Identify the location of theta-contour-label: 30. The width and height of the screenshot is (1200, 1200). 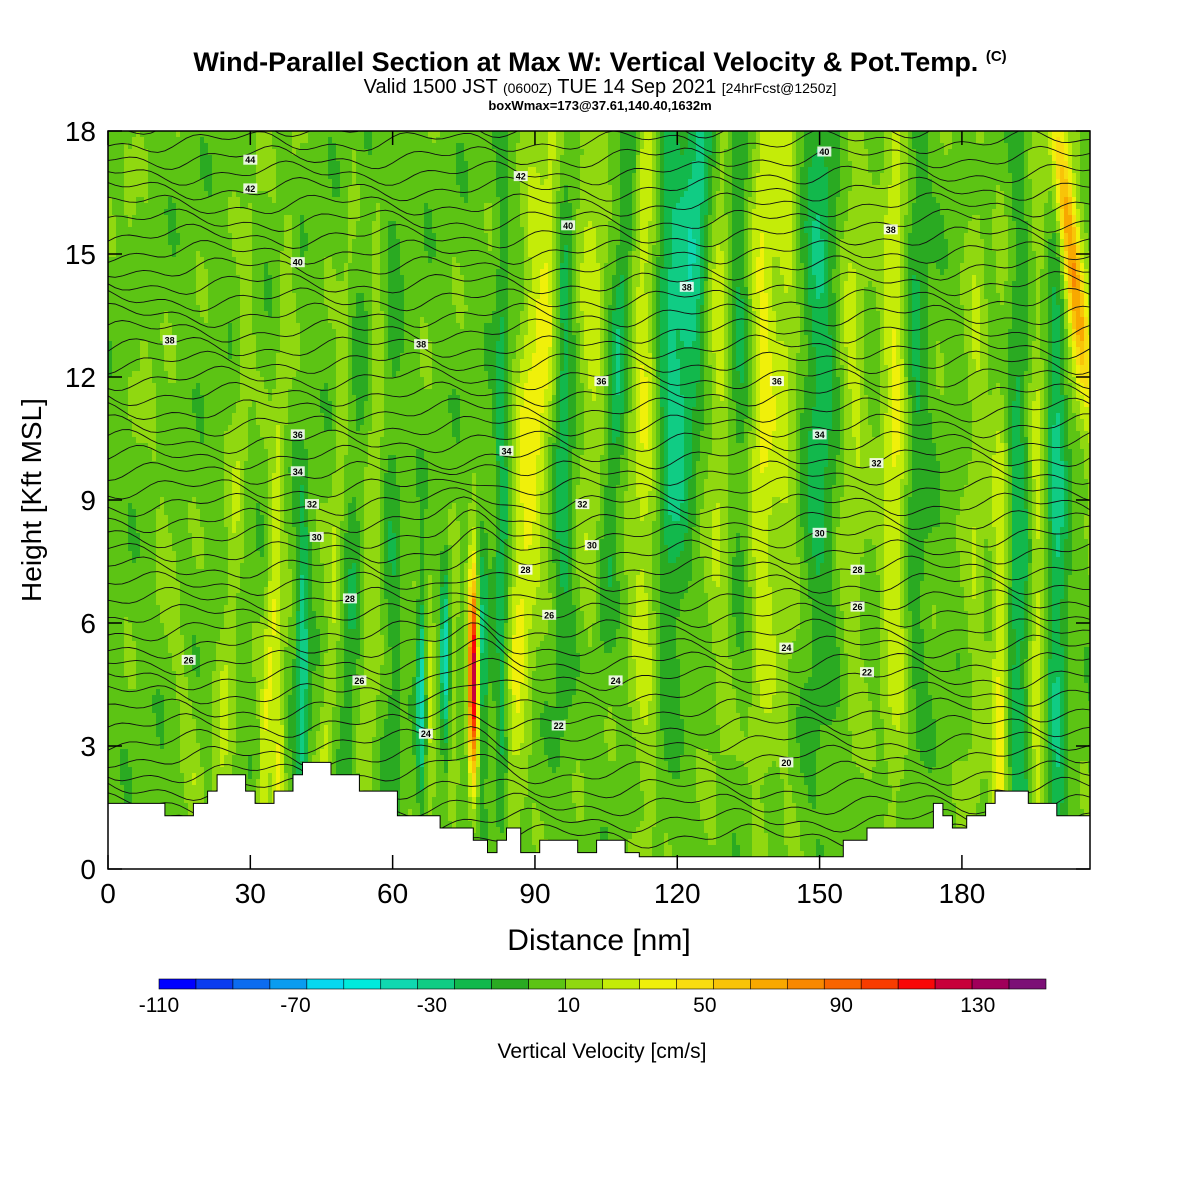
(316, 536).